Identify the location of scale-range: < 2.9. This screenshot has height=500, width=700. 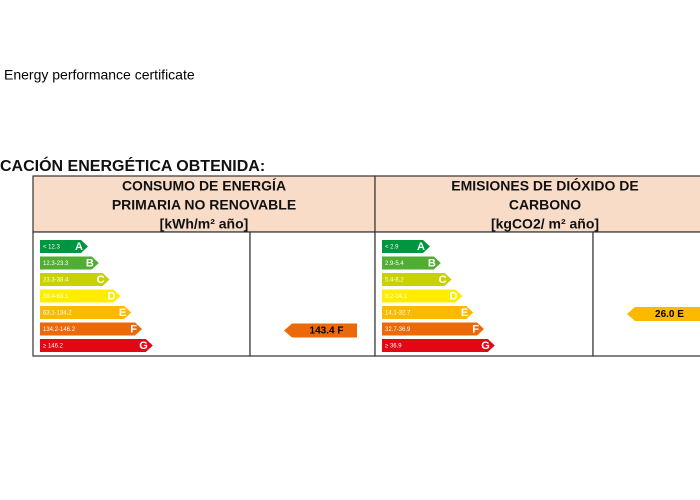
(392, 248).